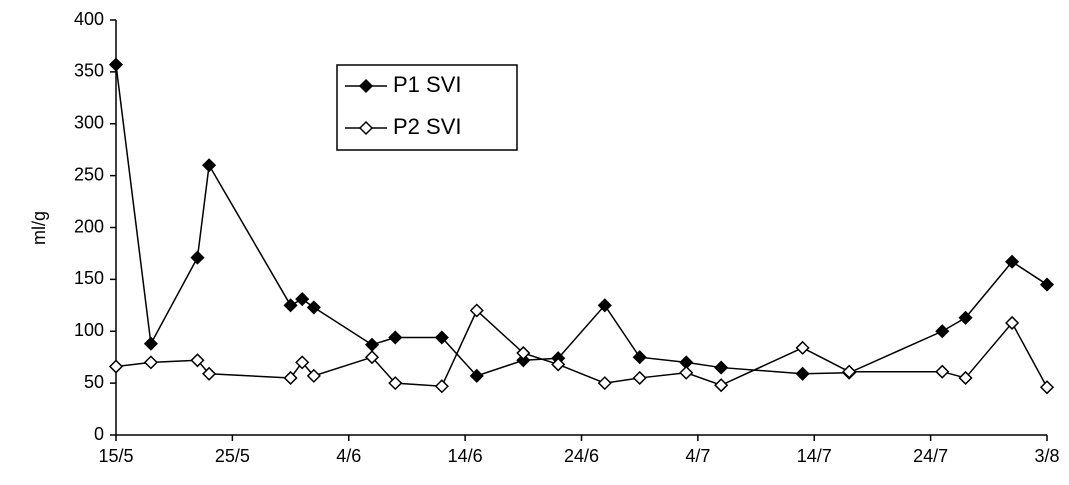 The width and height of the screenshot is (1069, 485). Describe the element at coordinates (465, 456) in the screenshot. I see `x-tick-label: 14/6` at that location.